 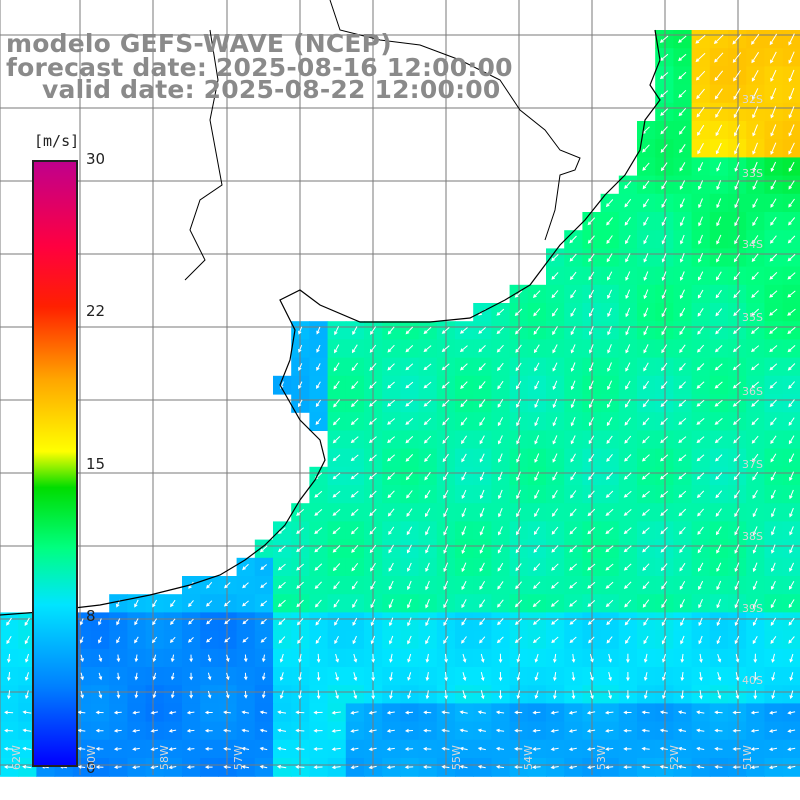 I want to click on lat-label: 37S, so click(x=752, y=464).